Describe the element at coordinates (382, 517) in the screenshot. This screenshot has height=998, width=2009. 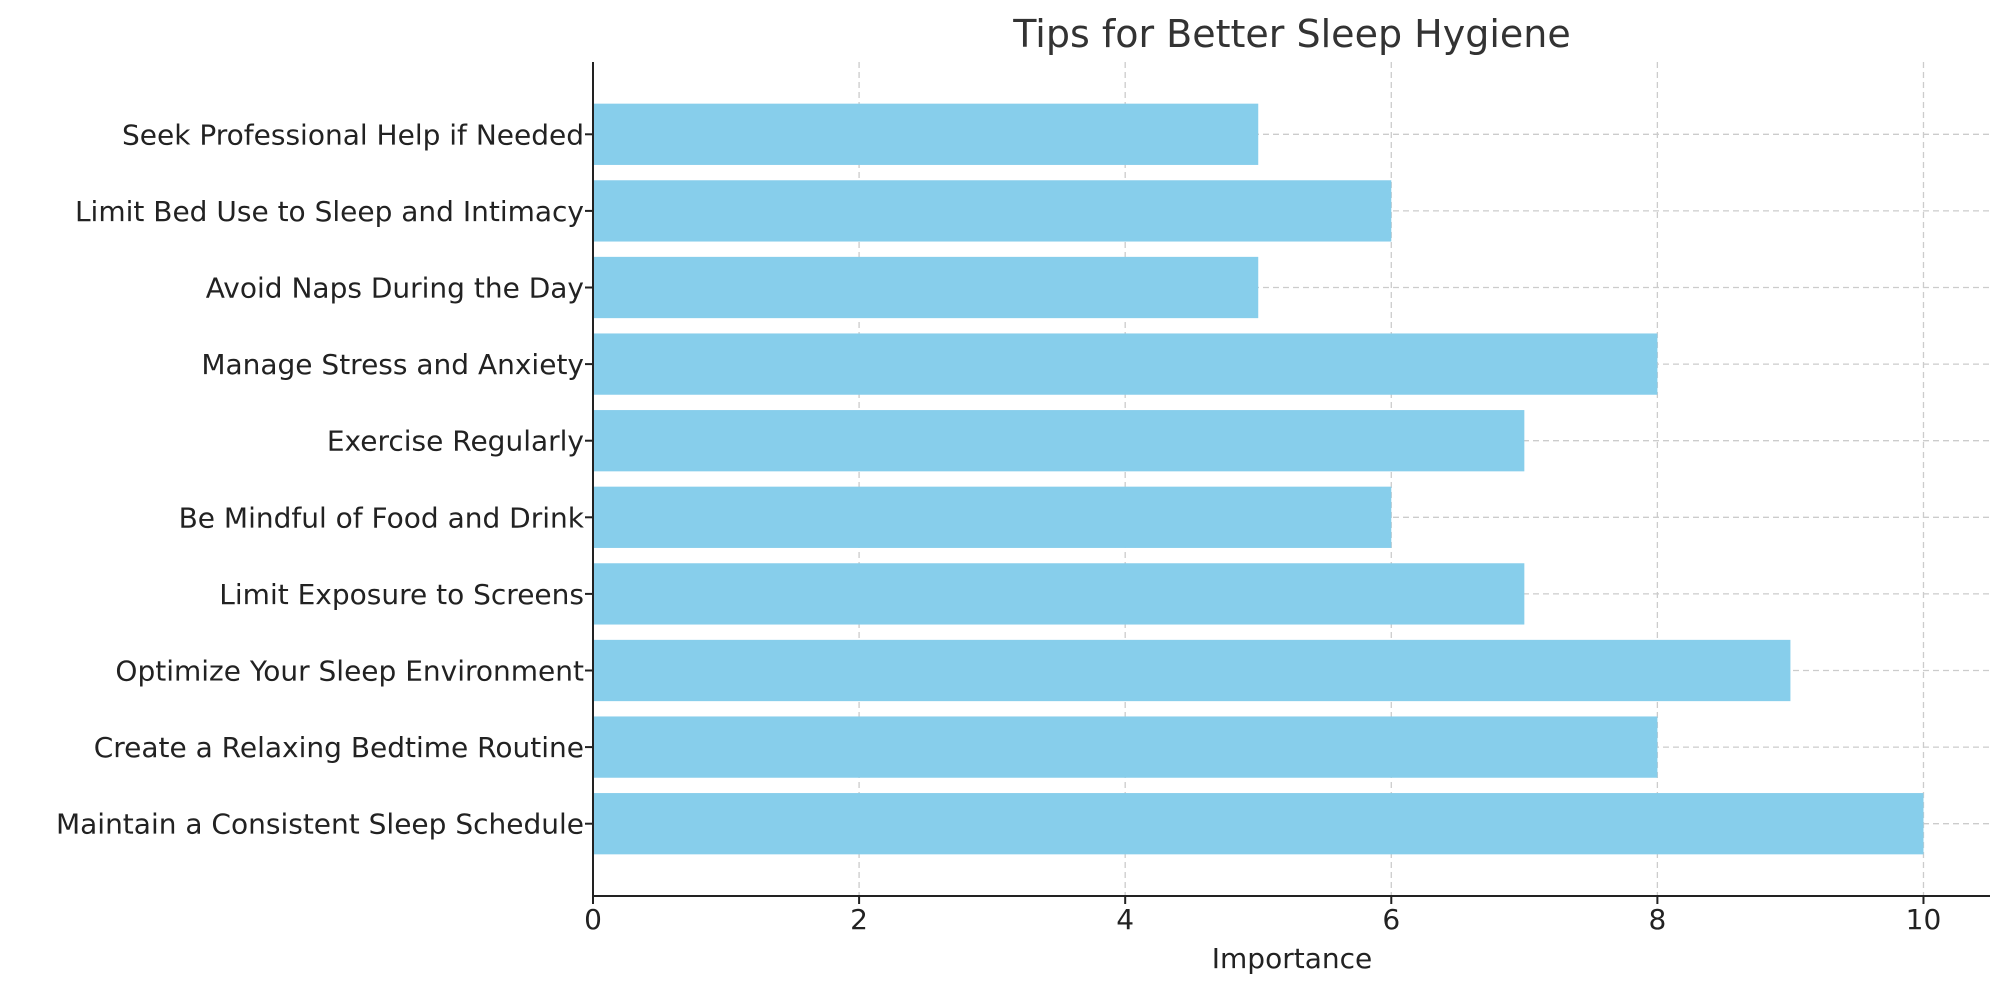
I see `category-label: Be Mindful of Food and Drink` at that location.